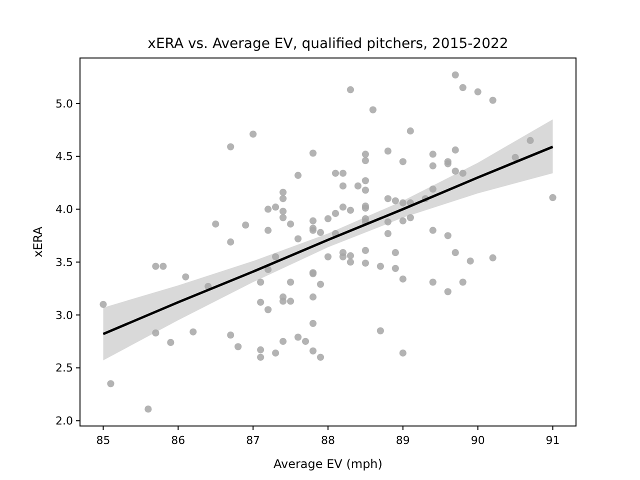 This screenshot has width=640, height=480. I want to click on x-tick-label: 86, so click(178, 440).